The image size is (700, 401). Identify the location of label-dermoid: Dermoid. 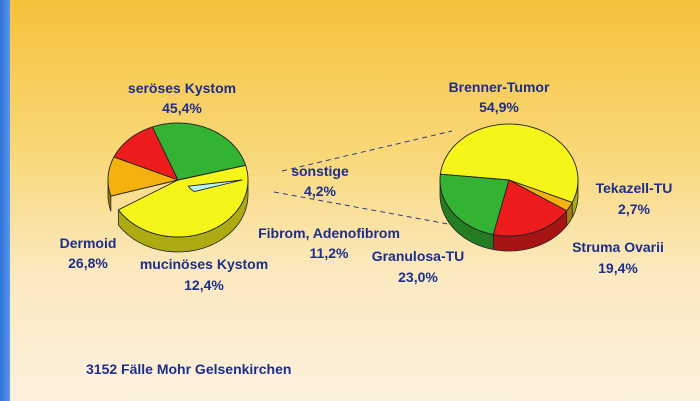
(88, 243).